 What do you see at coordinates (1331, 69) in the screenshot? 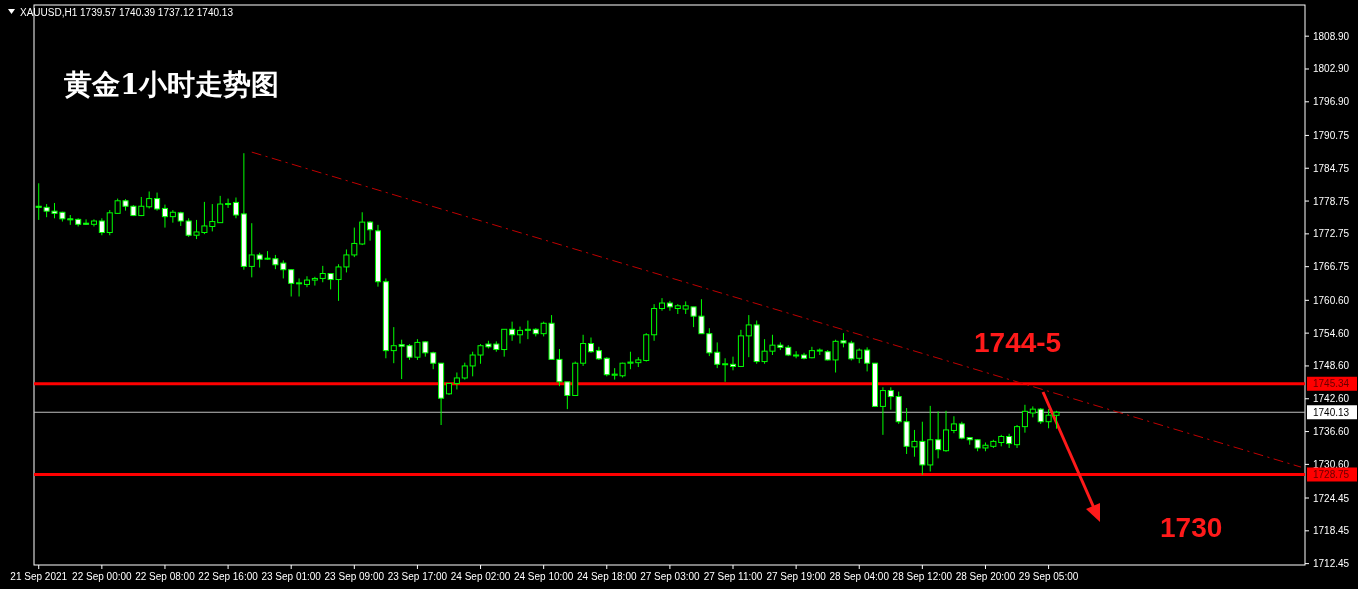
I see `y-tick-label: 1802.90` at bounding box center [1331, 69].